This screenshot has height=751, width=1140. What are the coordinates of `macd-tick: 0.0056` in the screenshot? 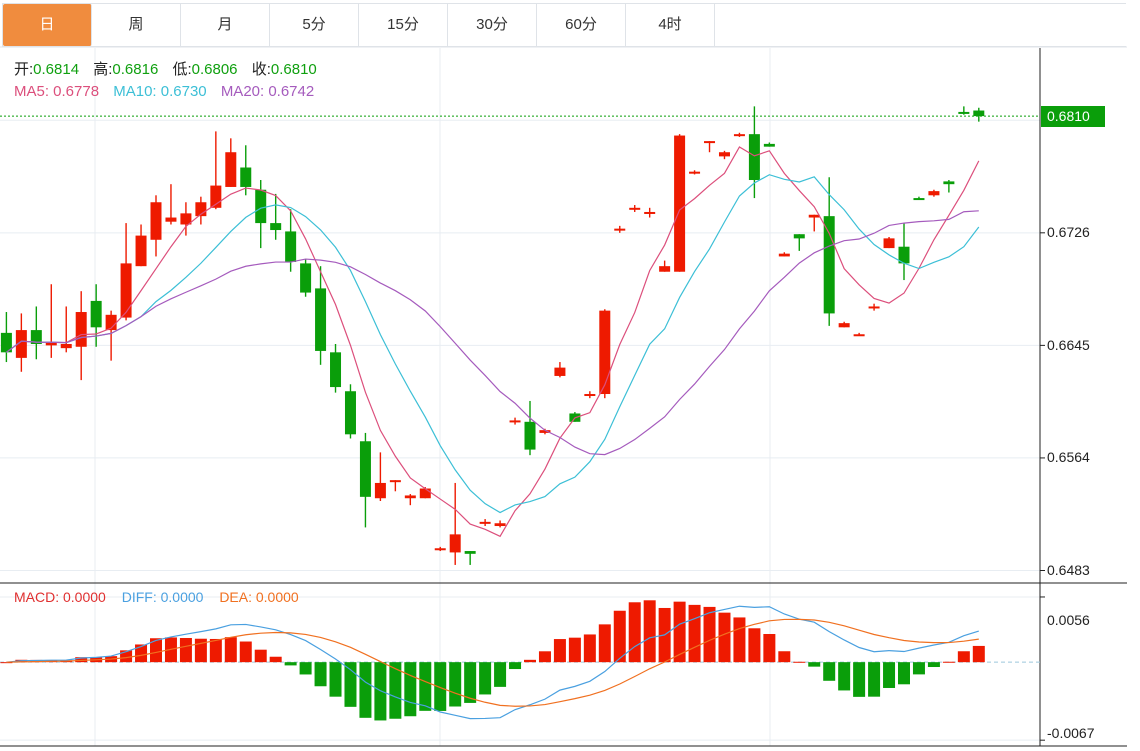 It's located at (1068, 620).